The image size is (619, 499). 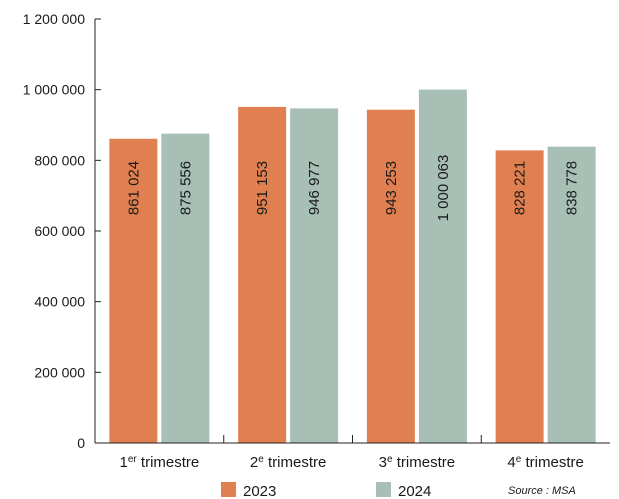 I want to click on source-note: Source : MSA, so click(x=542, y=491).